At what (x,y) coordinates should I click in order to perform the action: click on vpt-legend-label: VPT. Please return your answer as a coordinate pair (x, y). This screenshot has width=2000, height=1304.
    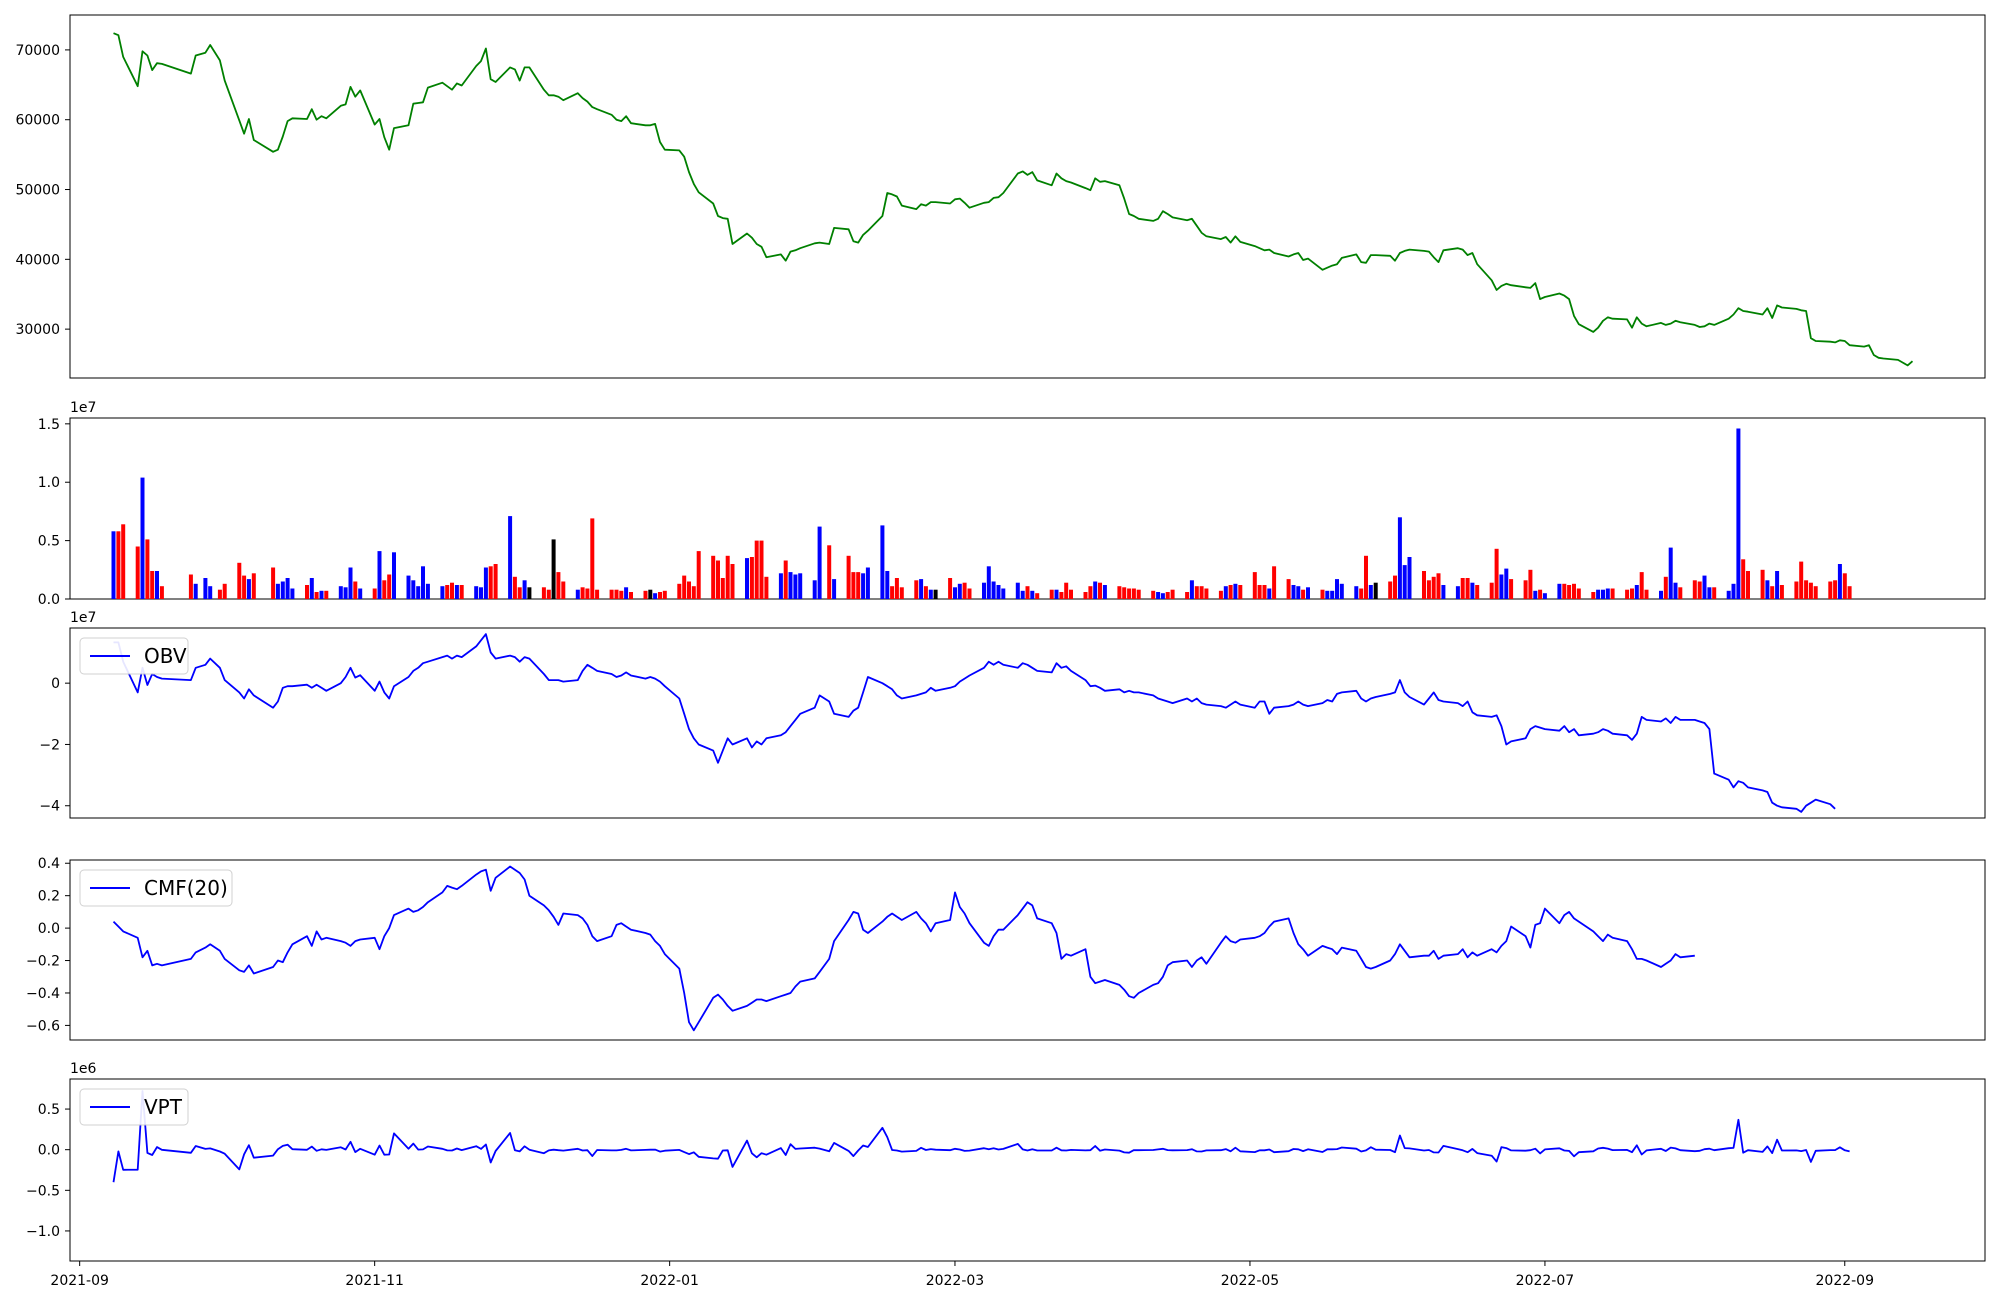
    Looking at the image, I should click on (163, 1107).